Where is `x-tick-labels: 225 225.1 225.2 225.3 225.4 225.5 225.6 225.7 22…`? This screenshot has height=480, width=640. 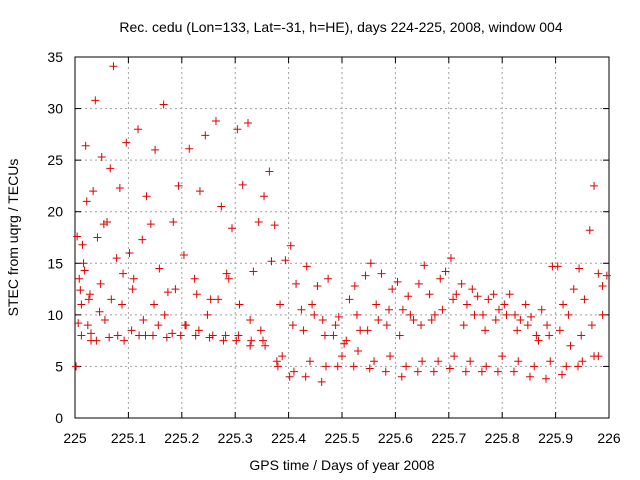
x-tick-labels: 225 225.1 225.2 225.3 225.4 225.5 225.6 225.7 22… is located at coordinates (342, 438).